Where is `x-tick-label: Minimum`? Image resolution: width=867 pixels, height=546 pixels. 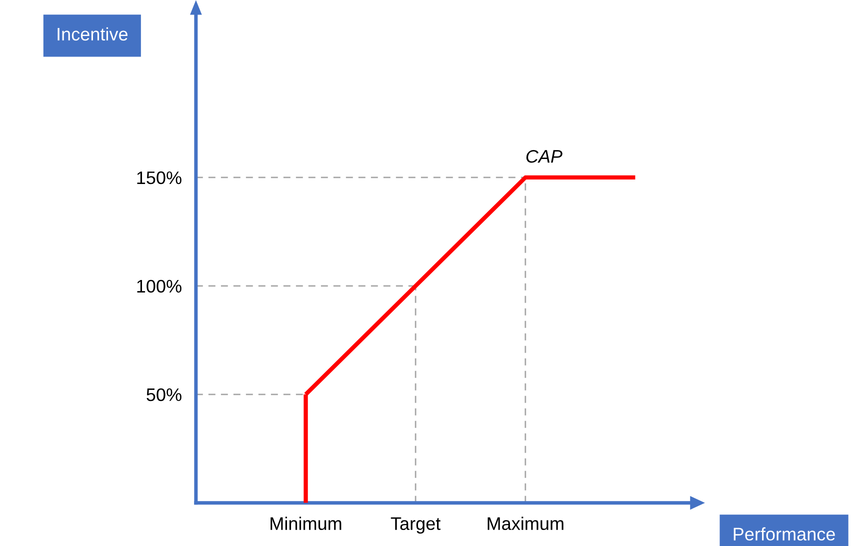 x-tick-label: Minimum is located at coordinates (306, 523).